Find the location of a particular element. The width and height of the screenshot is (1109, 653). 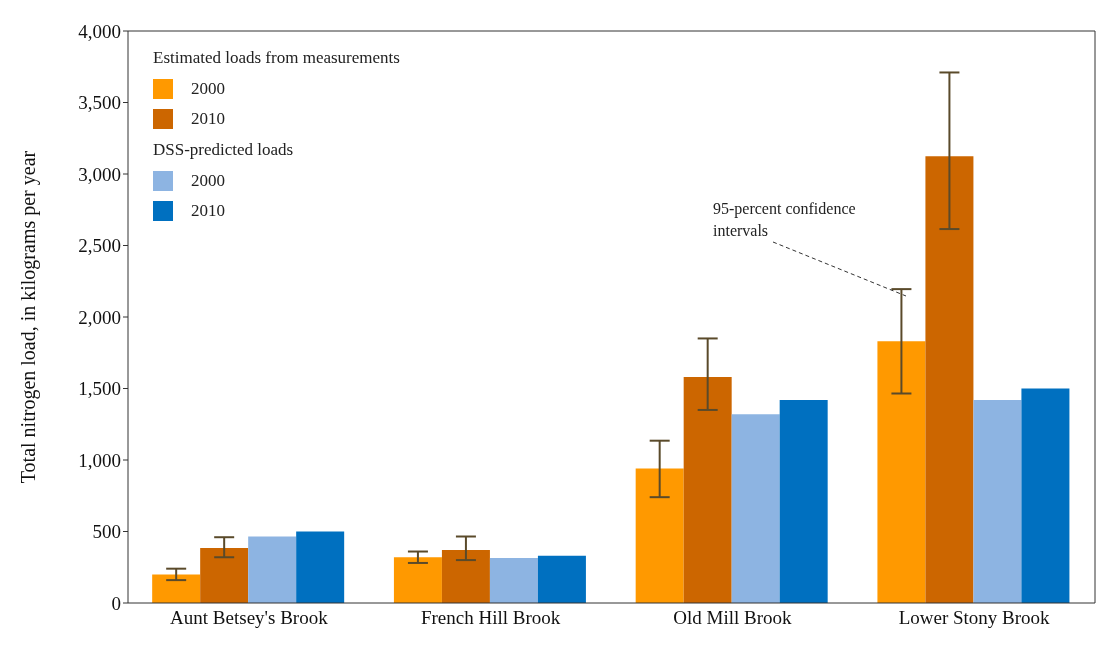

x-tick-label: French Hill Brook is located at coordinates (490, 618).